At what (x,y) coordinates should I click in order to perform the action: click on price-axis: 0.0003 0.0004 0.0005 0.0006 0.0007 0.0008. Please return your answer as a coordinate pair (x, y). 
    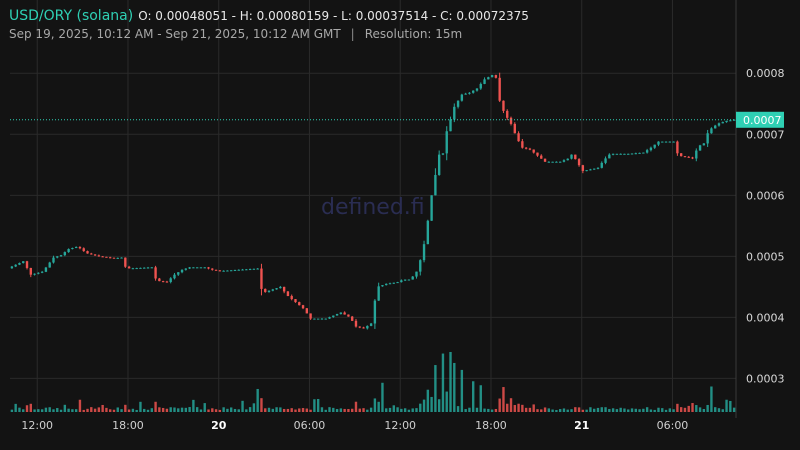
    Looking at the image, I should click on (765, 226).